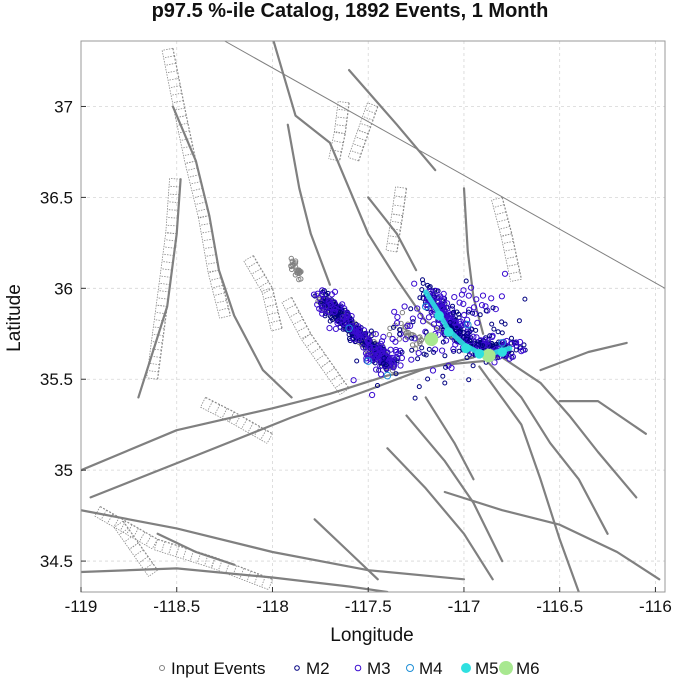  Describe the element at coordinates (519, 668) in the screenshot. I see `legend-item-m6: M6` at that location.